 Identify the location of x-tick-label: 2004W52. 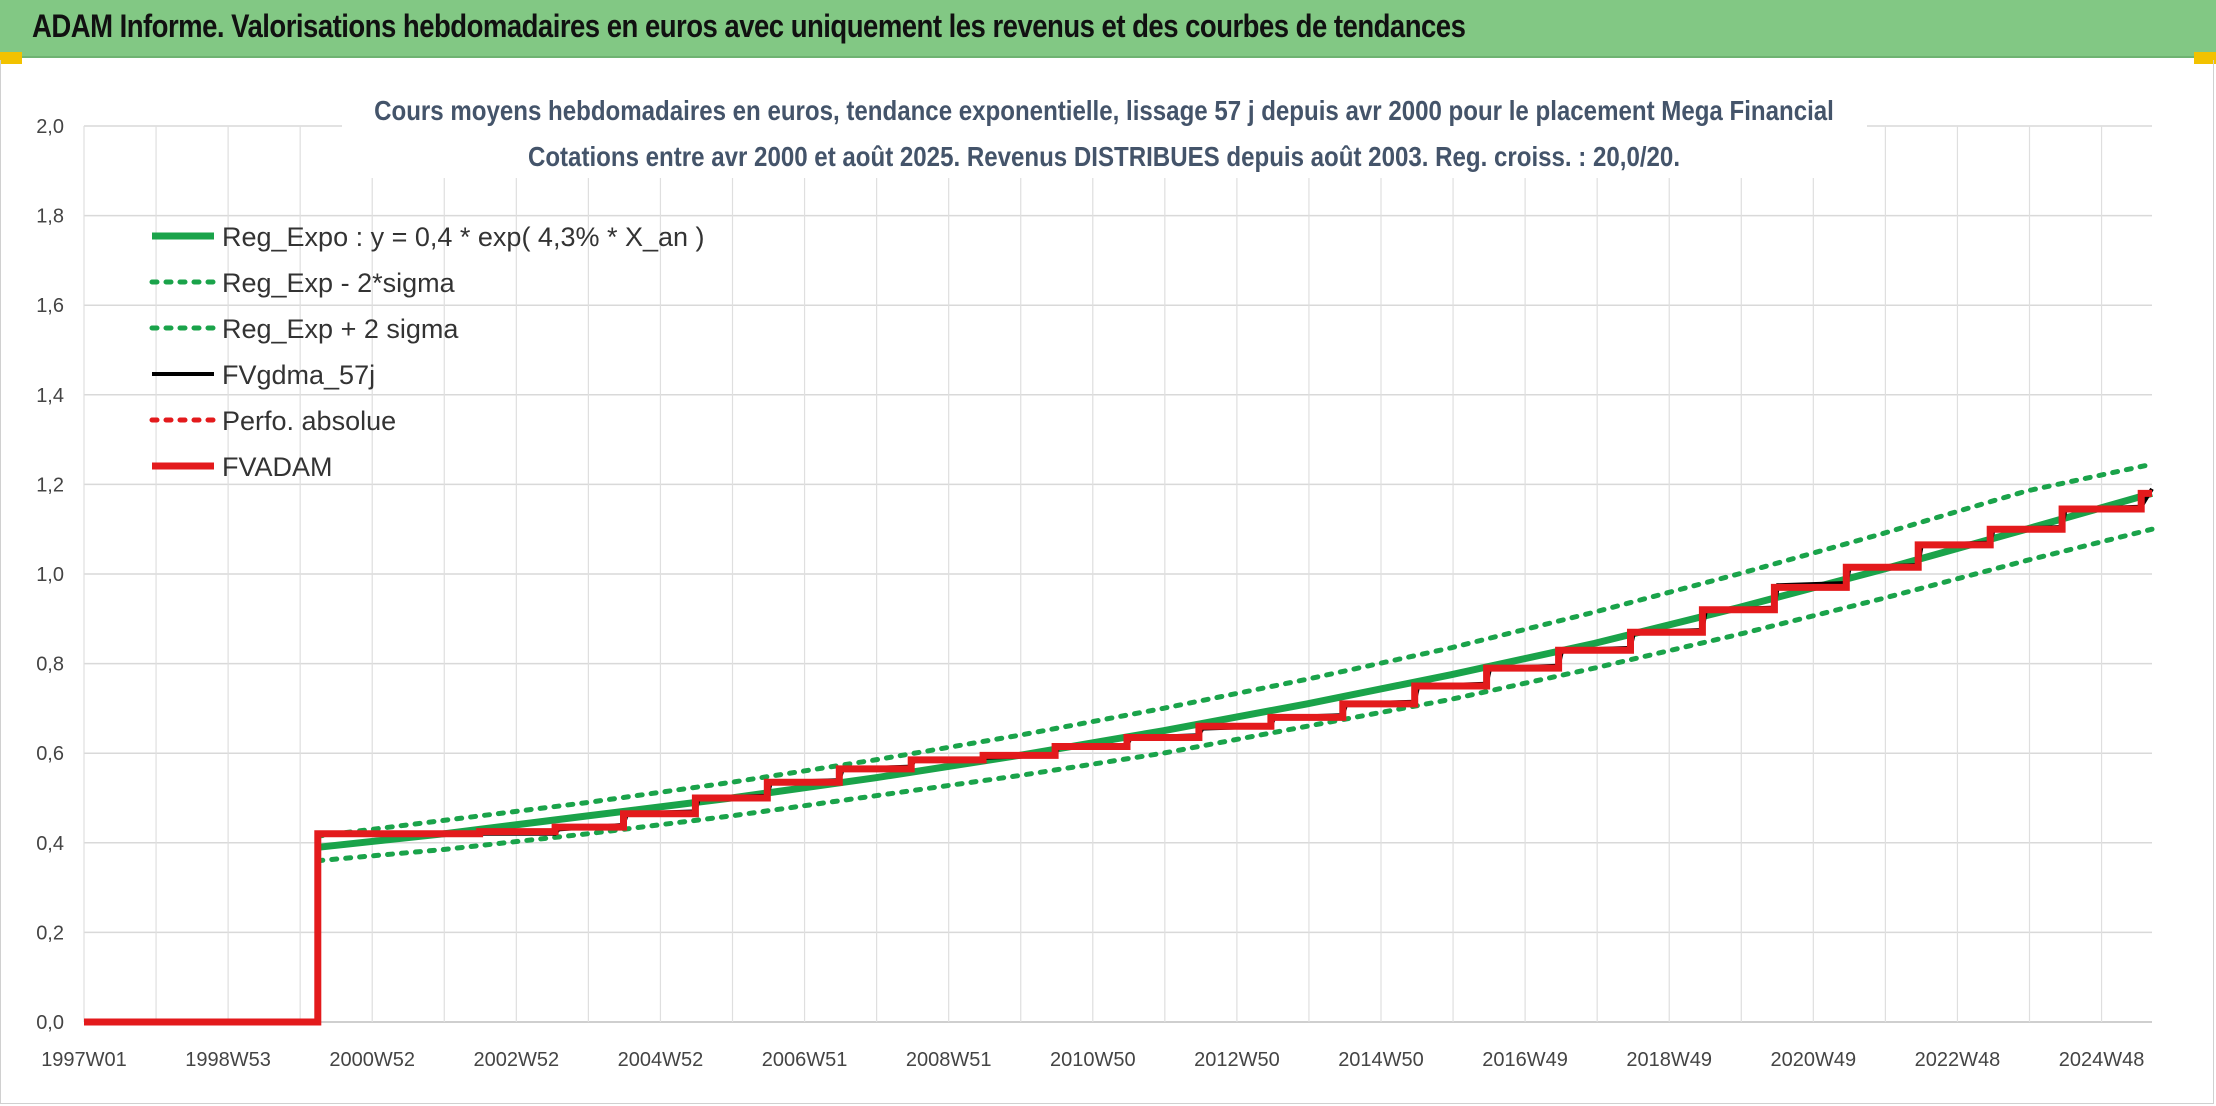
(661, 1060).